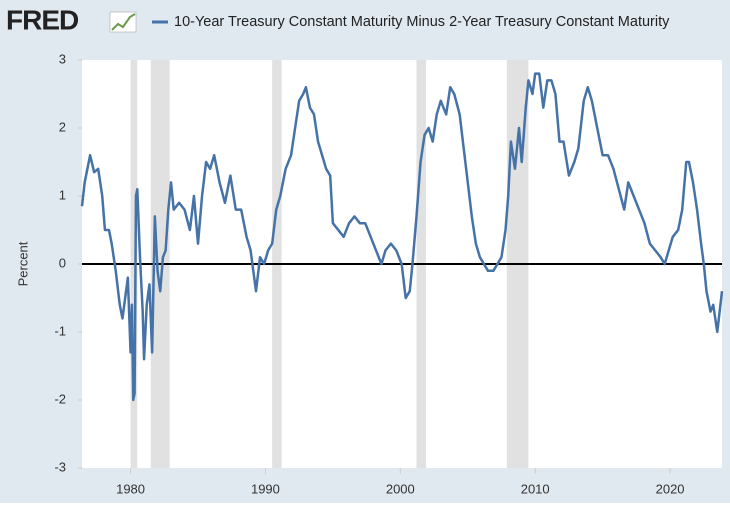 The width and height of the screenshot is (730, 508). I want to click on y-tick-label: -3, so click(60, 466).